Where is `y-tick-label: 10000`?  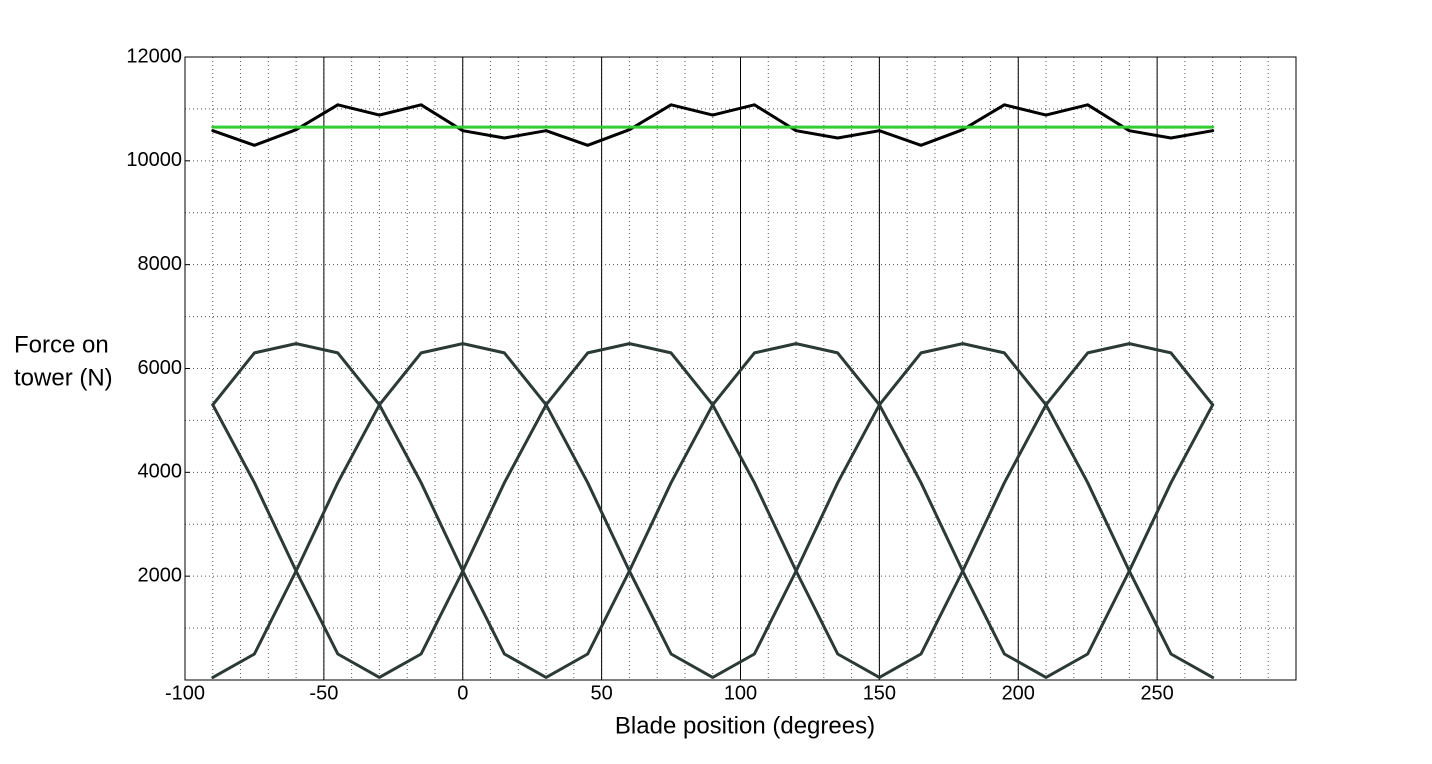
y-tick-label: 10000 is located at coordinates (154, 160).